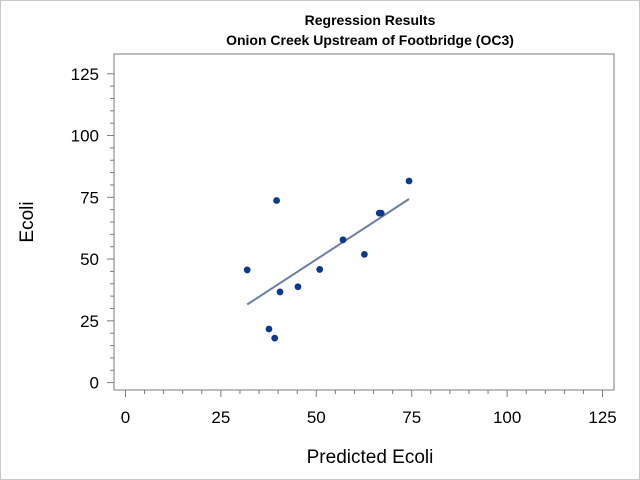  What do you see at coordinates (316, 417) in the screenshot?
I see `x-tick-label: 50` at bounding box center [316, 417].